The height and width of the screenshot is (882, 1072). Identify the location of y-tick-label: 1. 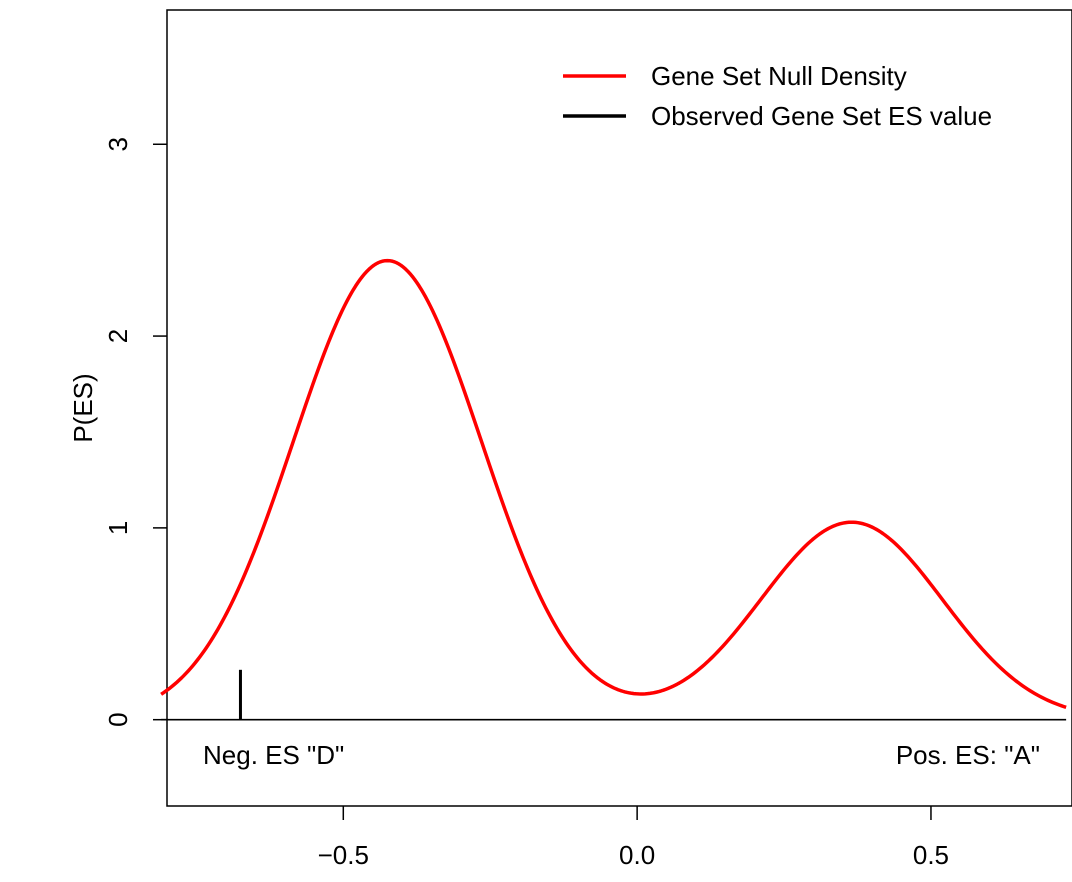
(118, 528).